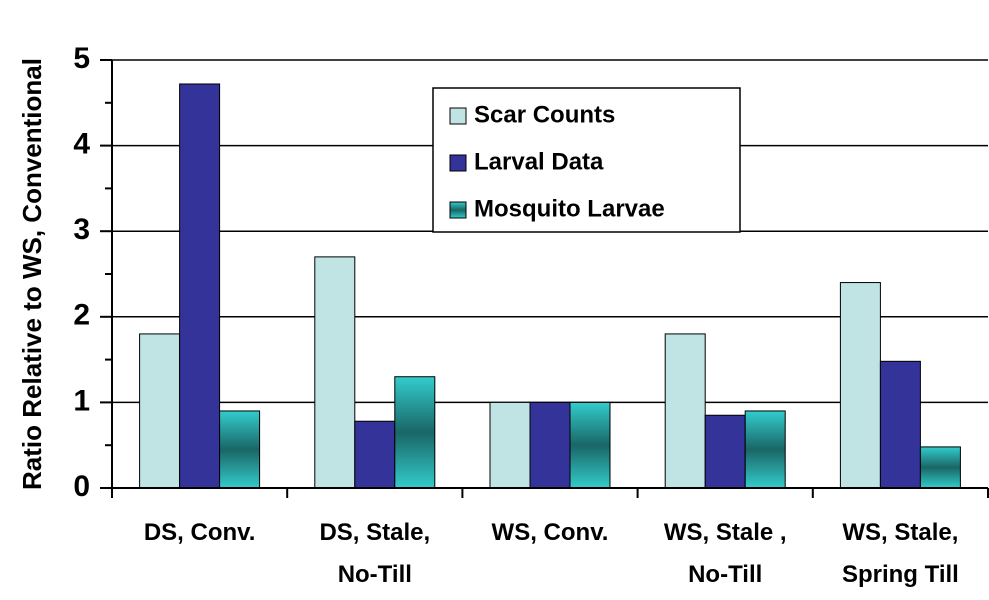 The width and height of the screenshot is (989, 600). What do you see at coordinates (725, 553) in the screenshot?
I see `x-tick-label: WS, Stale , No-Till` at bounding box center [725, 553].